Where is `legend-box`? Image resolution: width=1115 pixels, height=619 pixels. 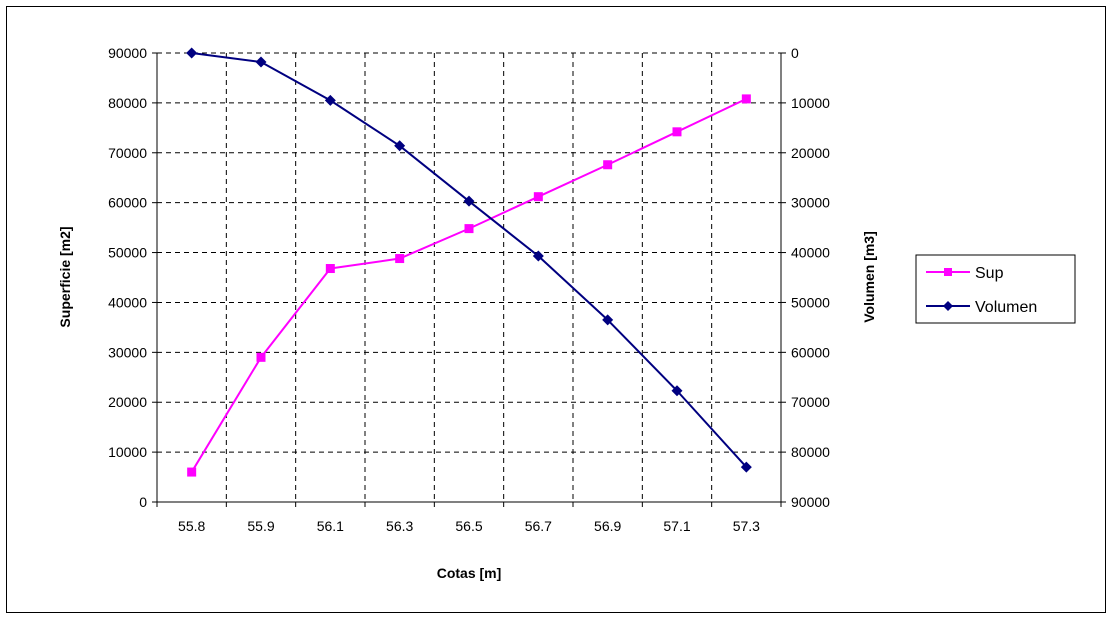 legend-box is located at coordinates (995, 289).